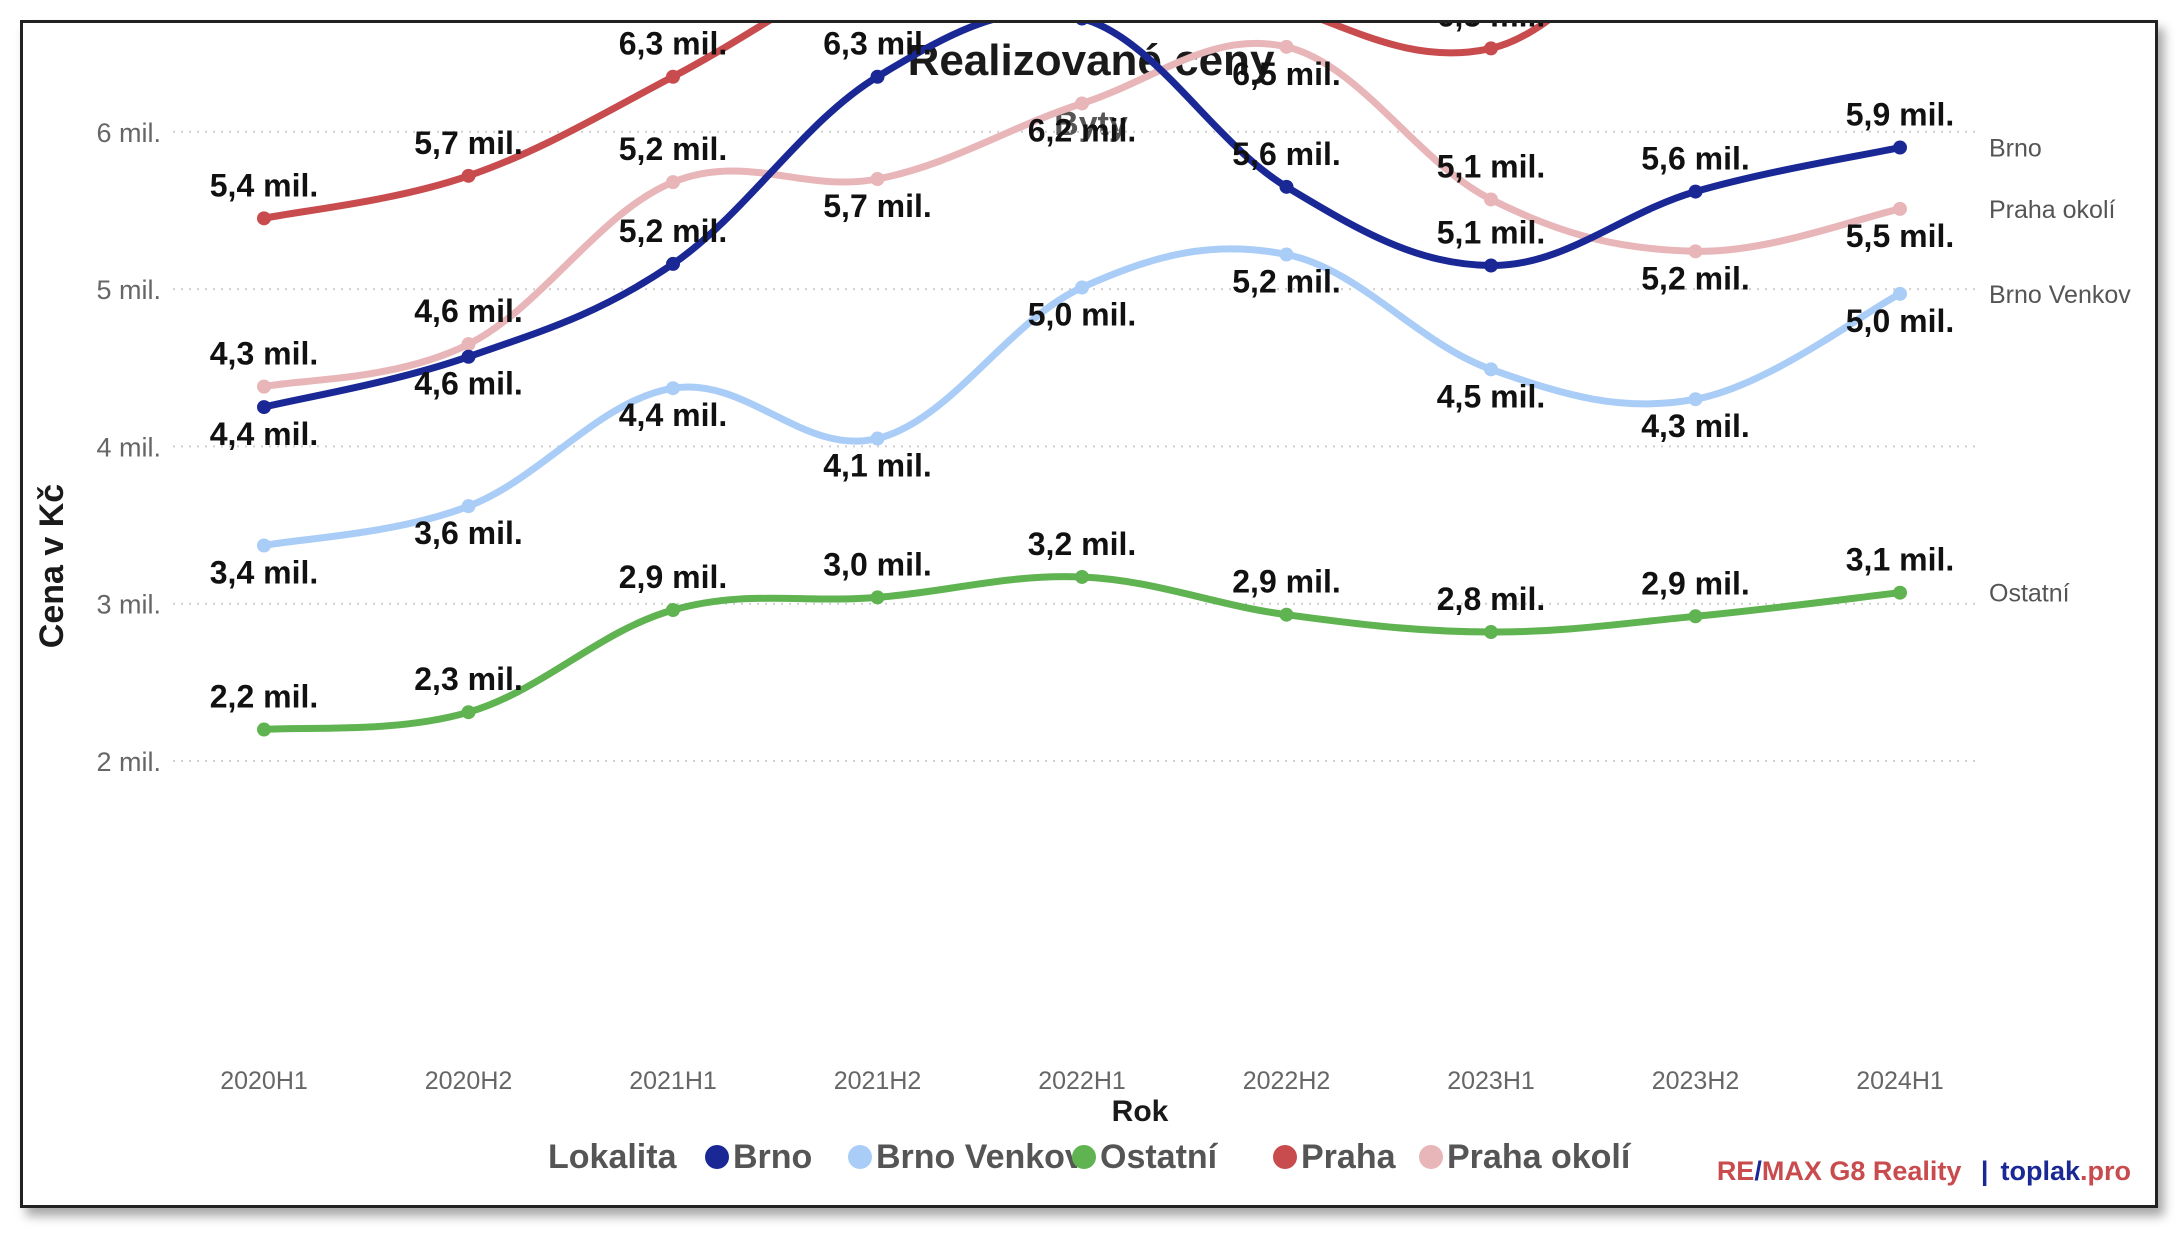 This screenshot has height=1234, width=2178. I want to click on x-tick-label: 2021H1, so click(673, 1081).